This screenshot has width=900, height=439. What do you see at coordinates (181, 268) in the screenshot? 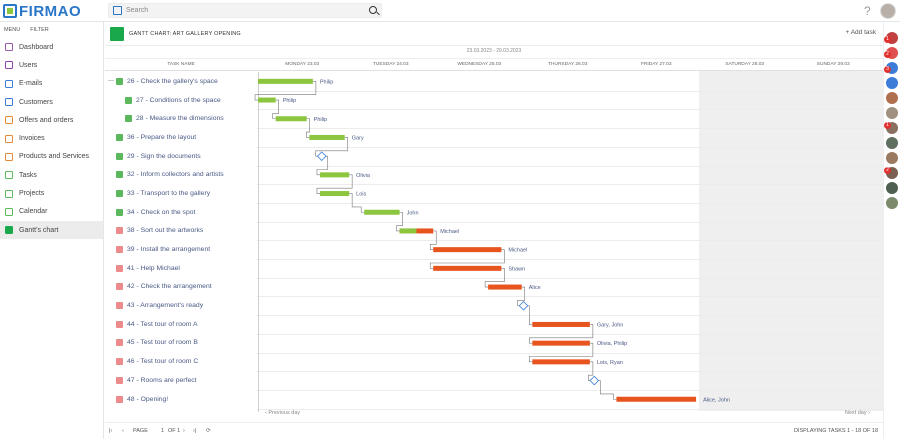
I see `task-row: 41 - Help Michael` at bounding box center [181, 268].